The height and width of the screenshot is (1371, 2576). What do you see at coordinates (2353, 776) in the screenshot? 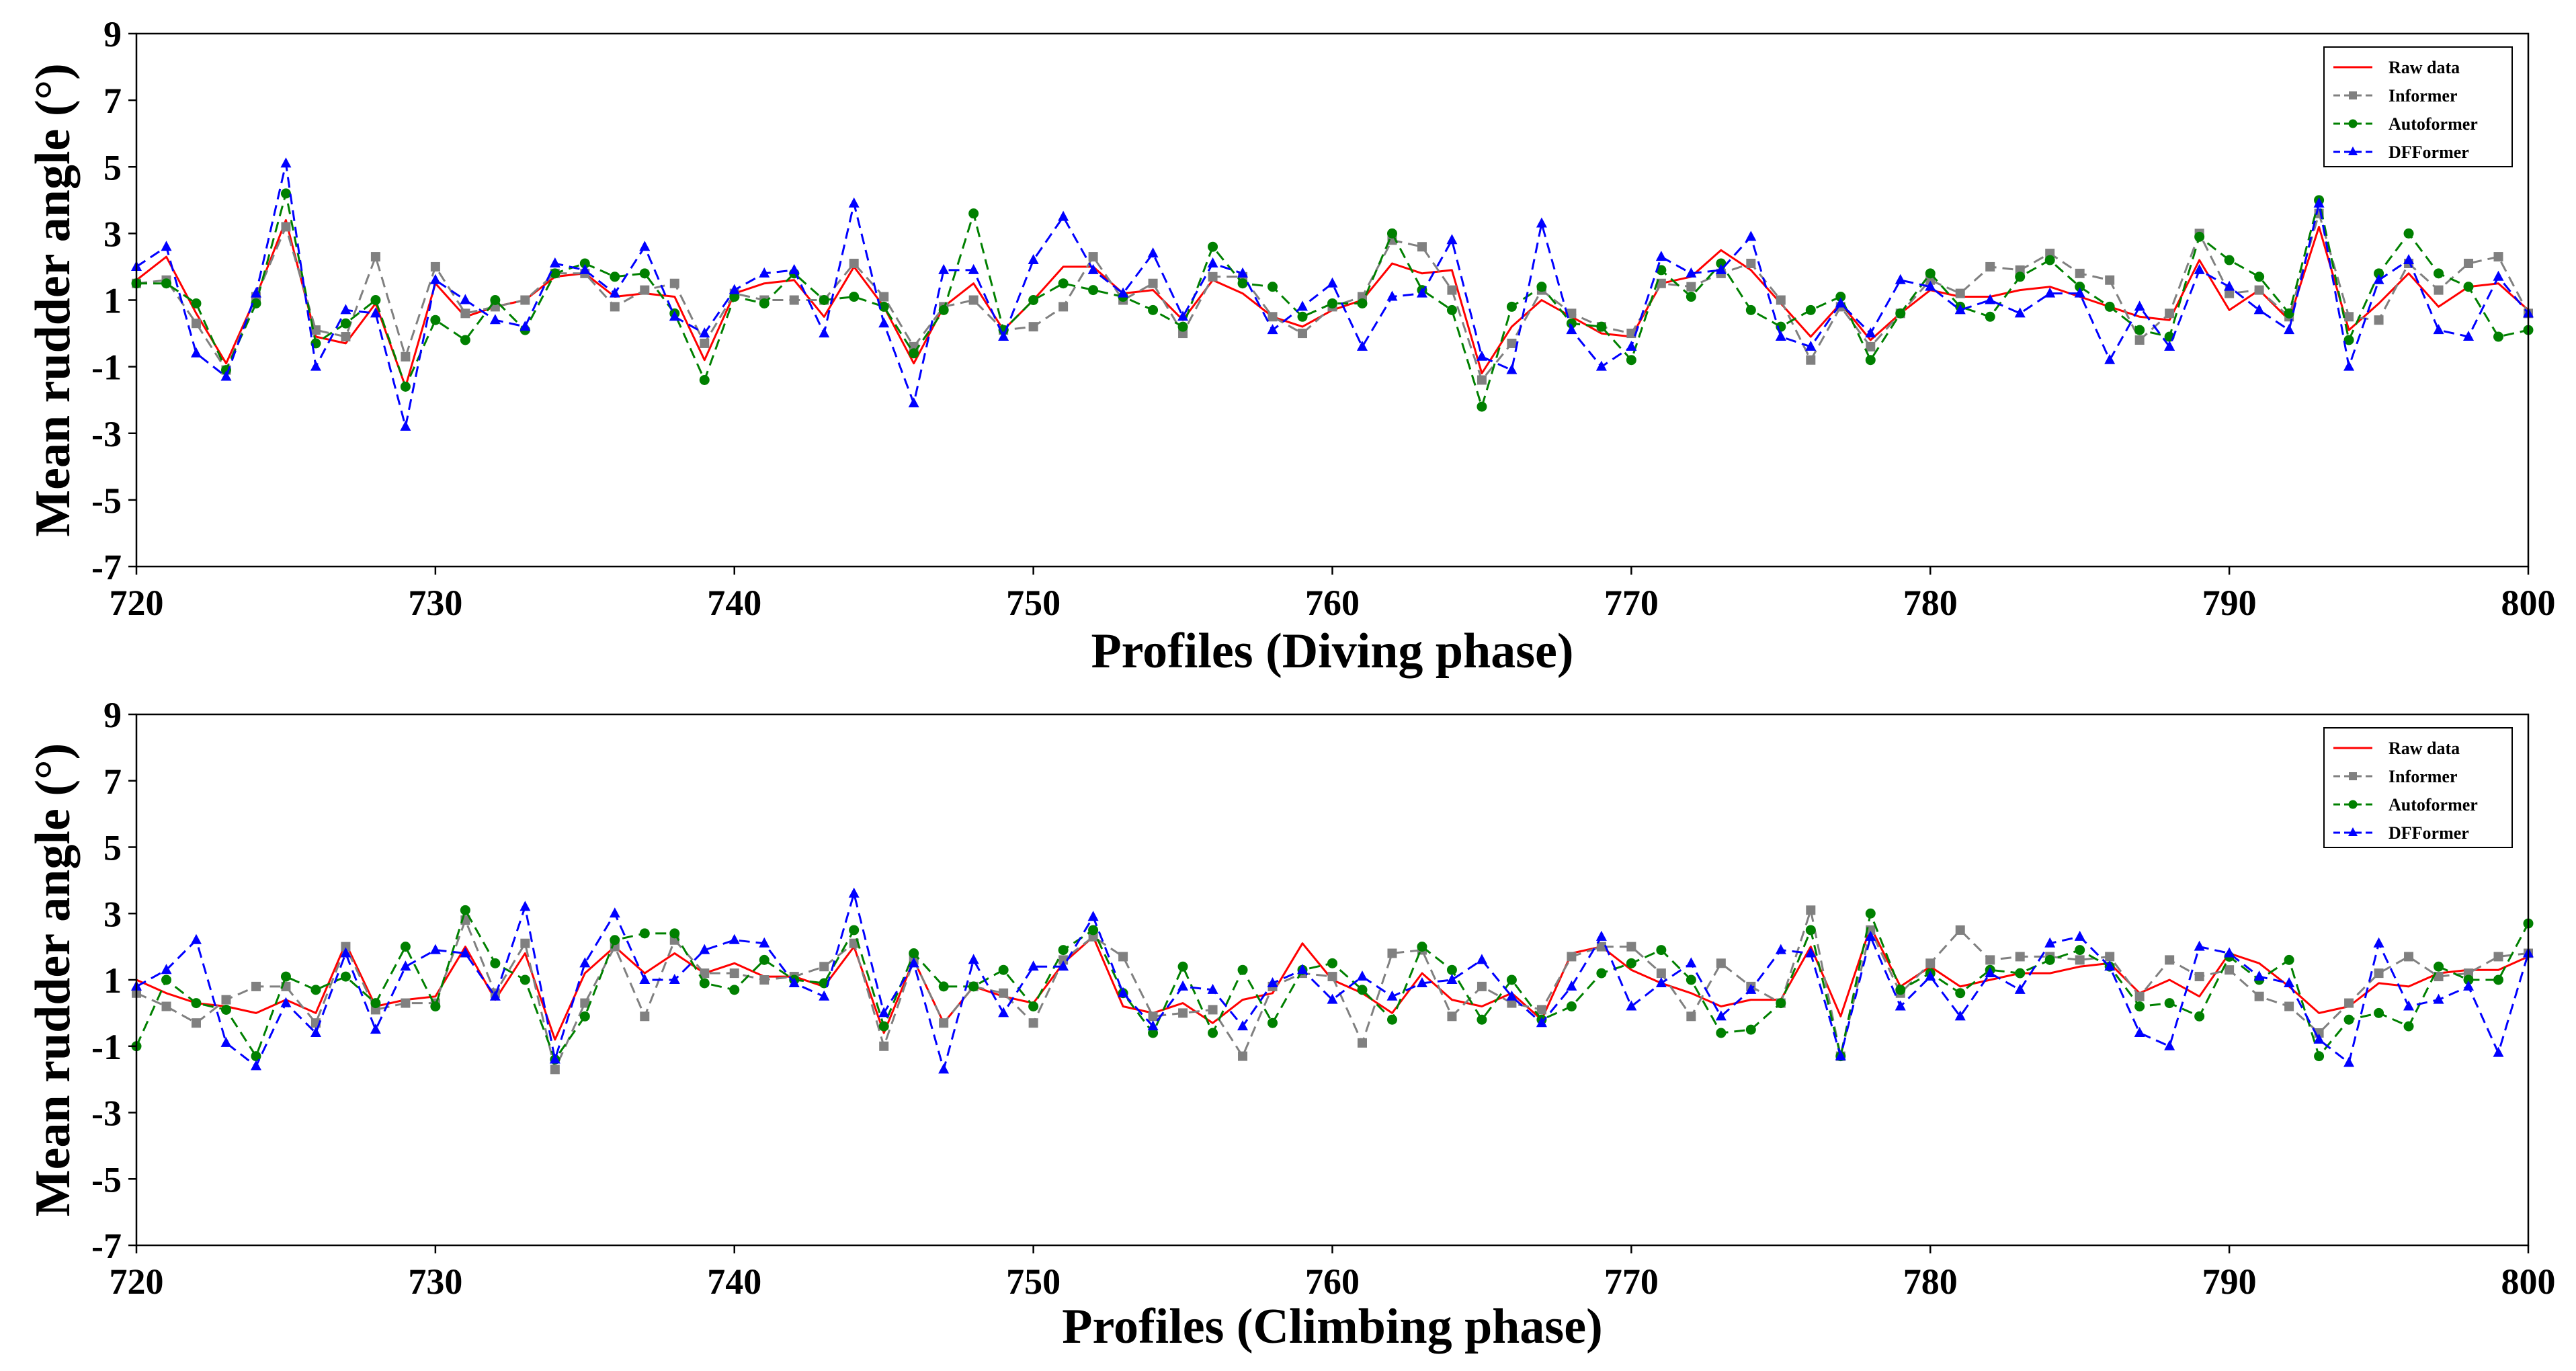
I see `climbing-legend-marker` at bounding box center [2353, 776].